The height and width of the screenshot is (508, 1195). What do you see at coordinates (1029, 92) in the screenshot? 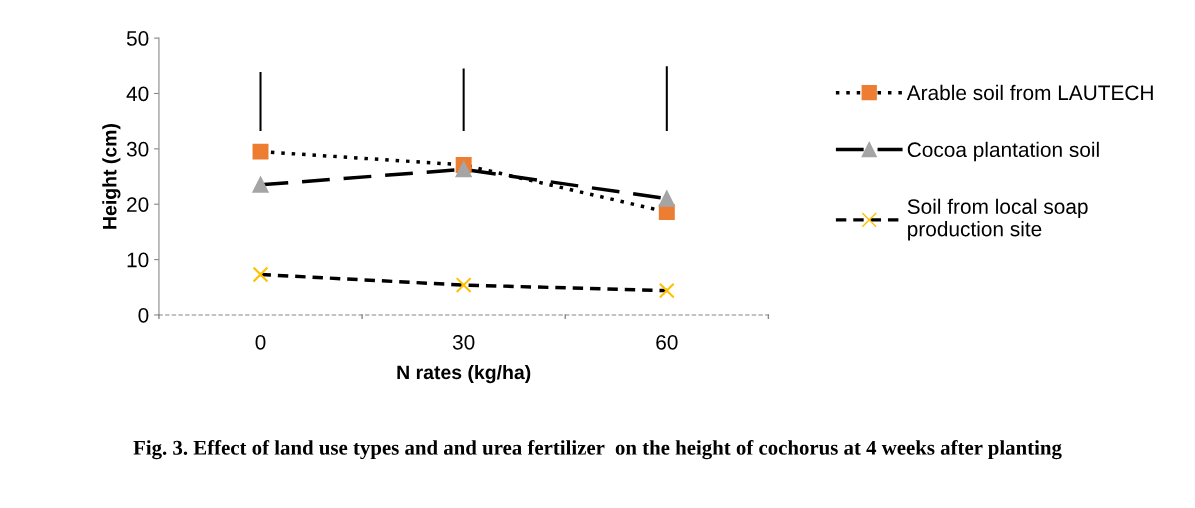
I see `legend-label: Arable soil from LAUTECH` at bounding box center [1029, 92].